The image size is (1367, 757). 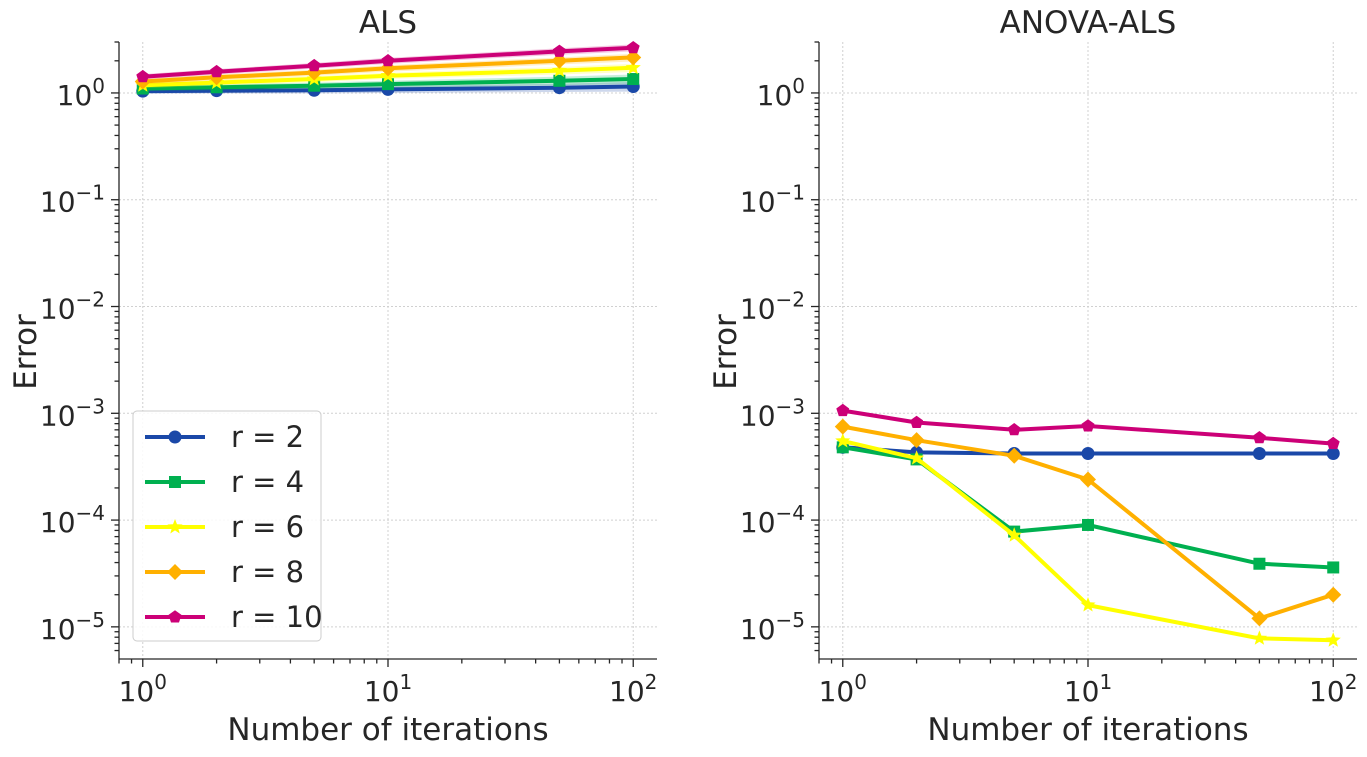 What do you see at coordinates (267, 527) in the screenshot?
I see `legend-label: r = 6` at bounding box center [267, 527].